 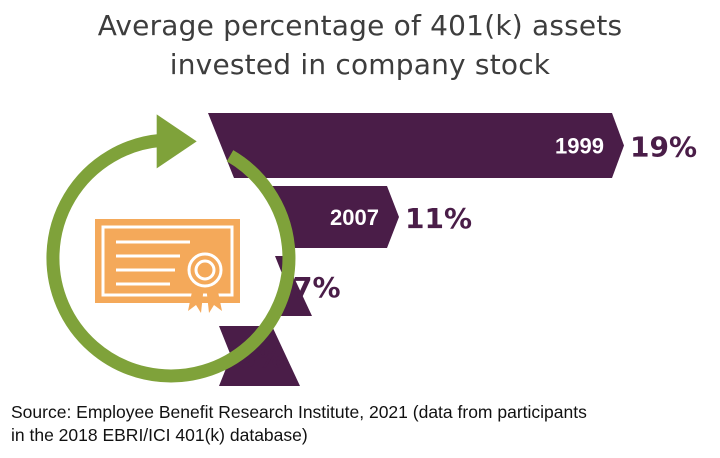 I want to click on chart-title-line-2: invested in company stock, so click(x=360, y=64).